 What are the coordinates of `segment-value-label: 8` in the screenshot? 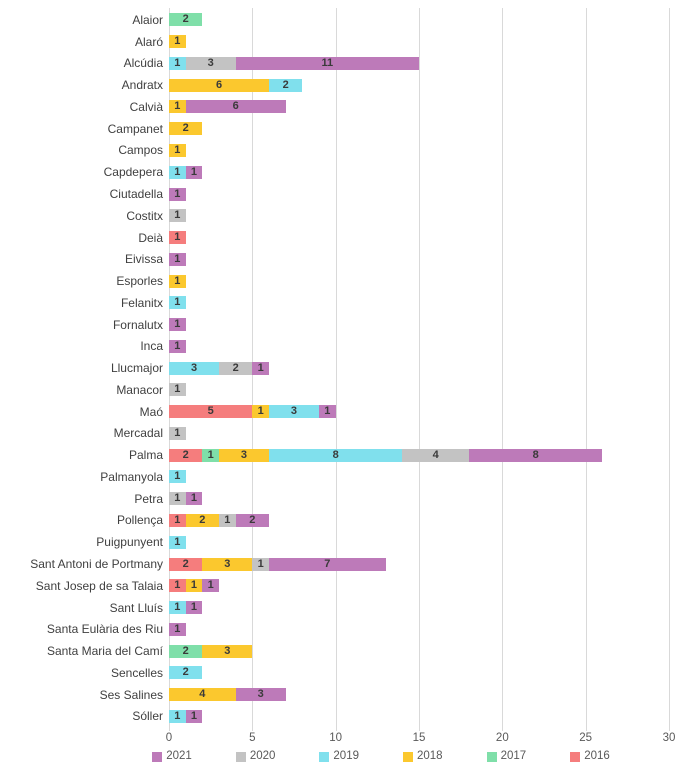 It's located at (335, 454).